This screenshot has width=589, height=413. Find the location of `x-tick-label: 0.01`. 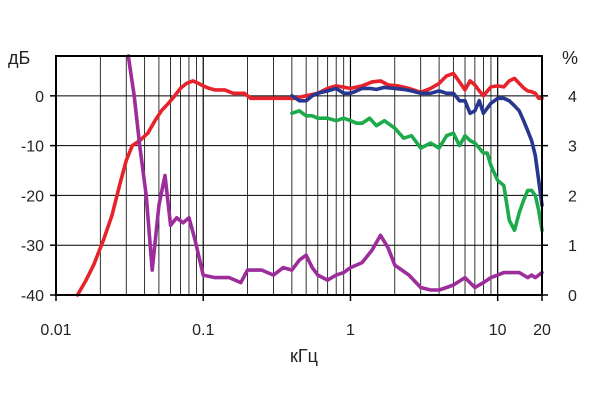

x-tick-label: 0.01 is located at coordinates (55, 330).